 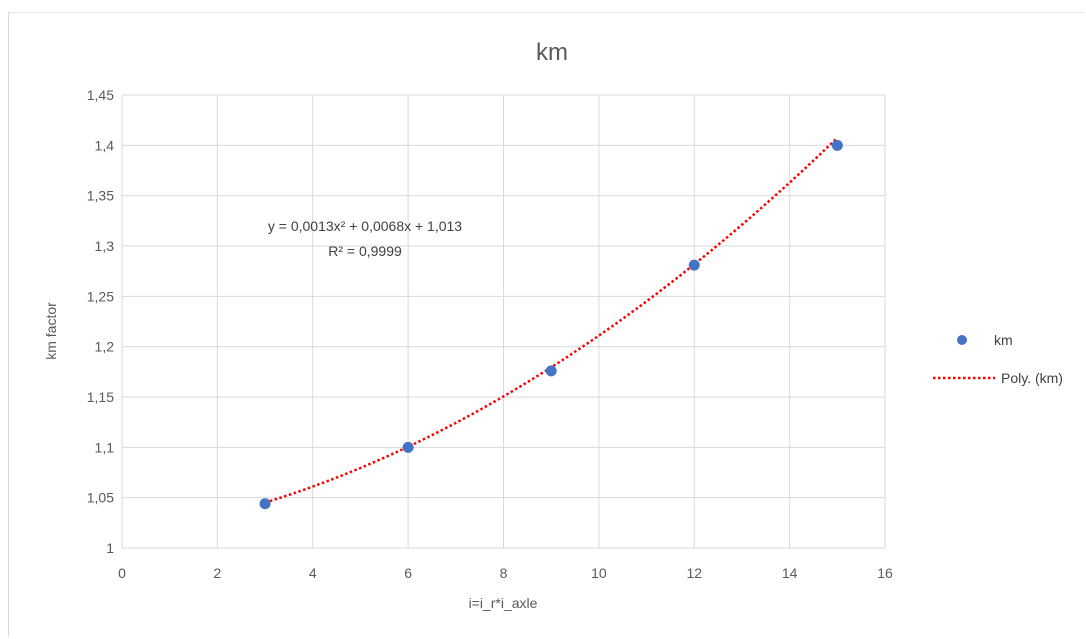 I want to click on y-tick-label: 1,2, so click(x=105, y=347).